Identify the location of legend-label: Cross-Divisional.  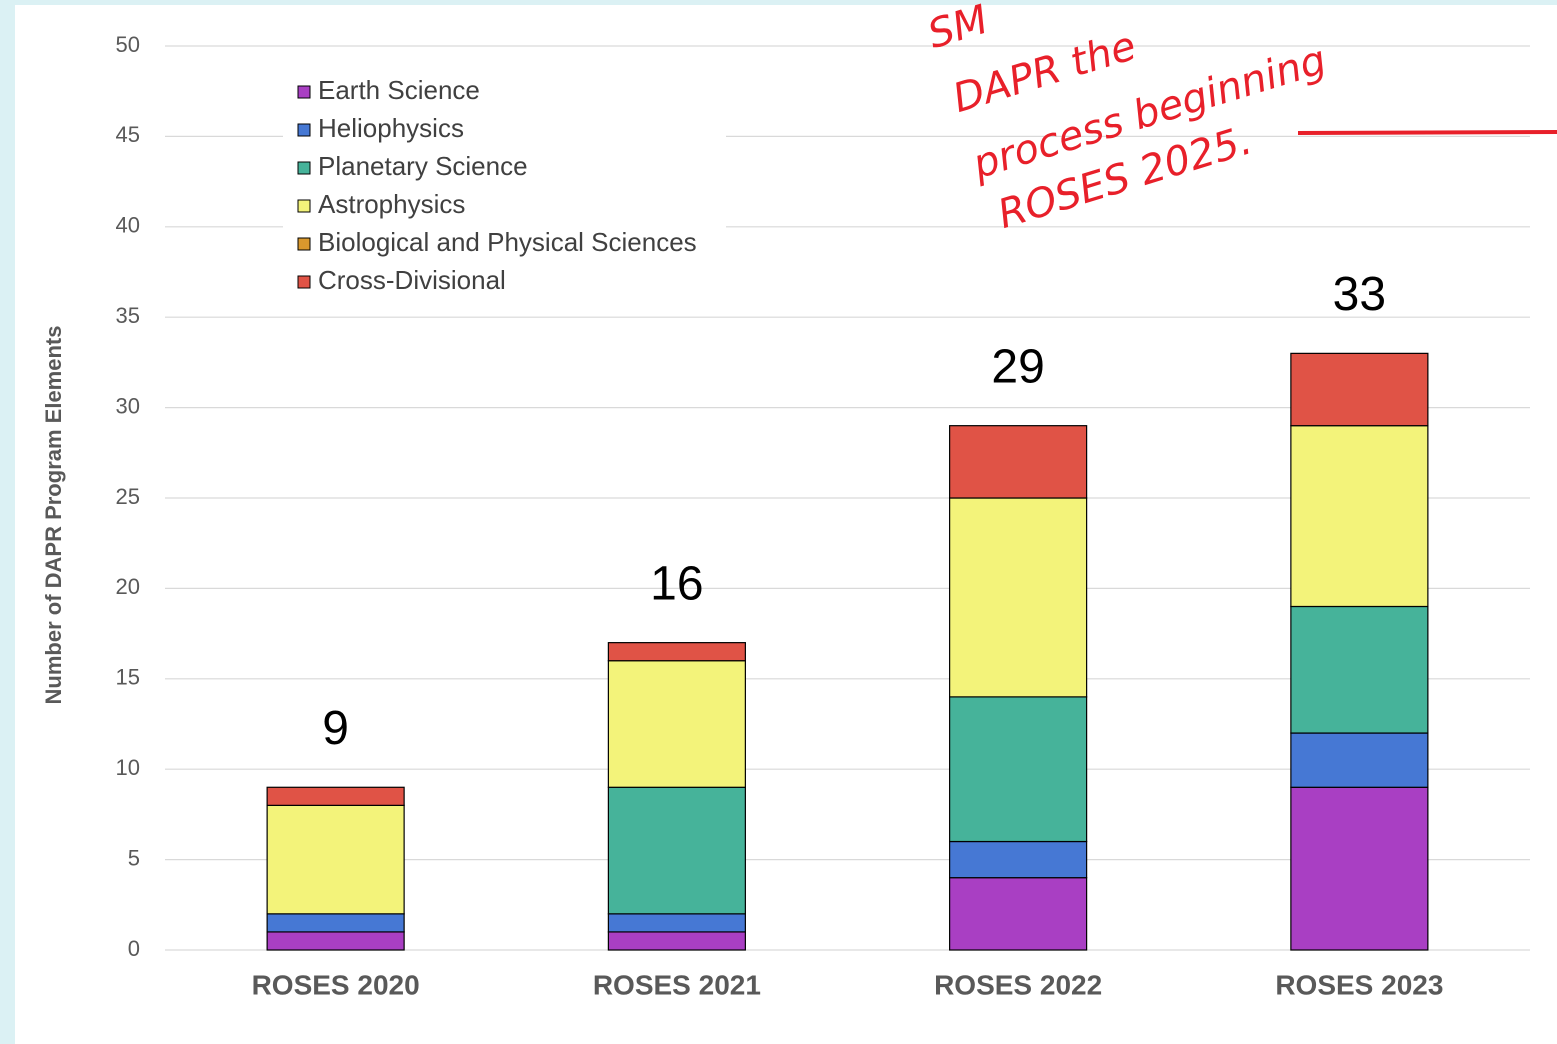
(412, 280).